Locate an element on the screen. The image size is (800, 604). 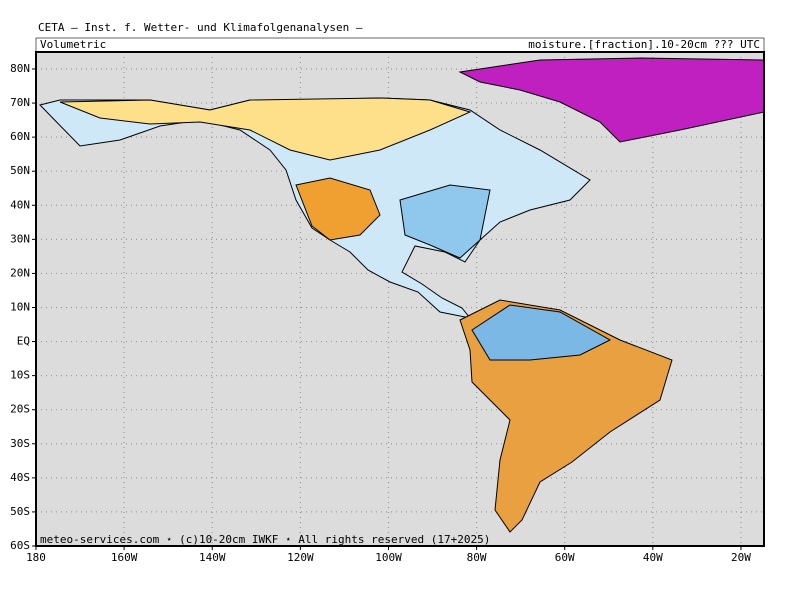
lat-label: 30N is located at coordinates (20, 238).